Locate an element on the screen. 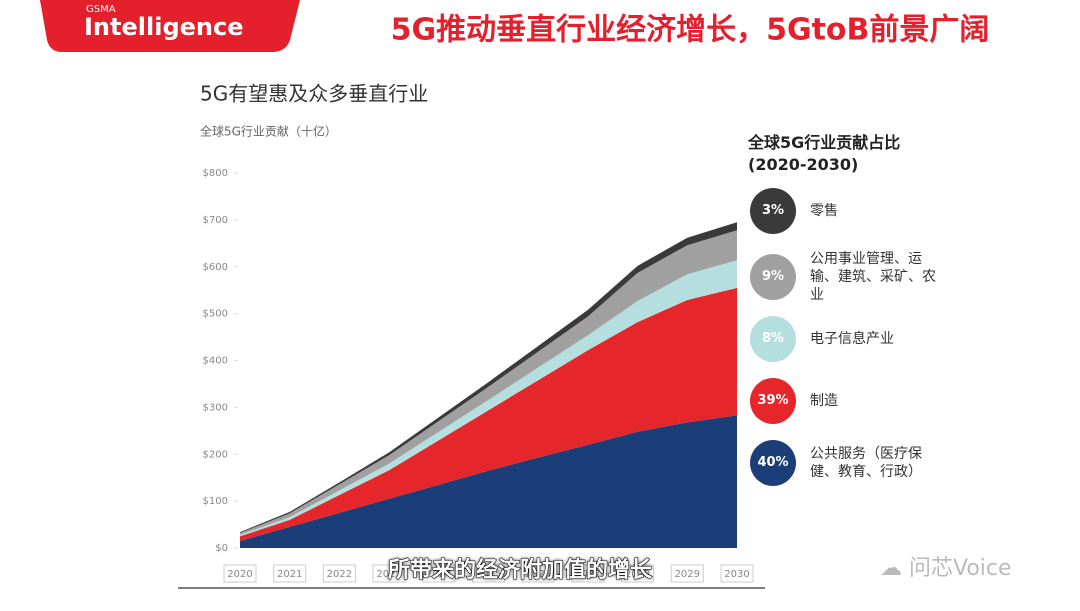 The height and width of the screenshot is (611, 1080). x-tick-label: 2023 is located at coordinates (388, 574).